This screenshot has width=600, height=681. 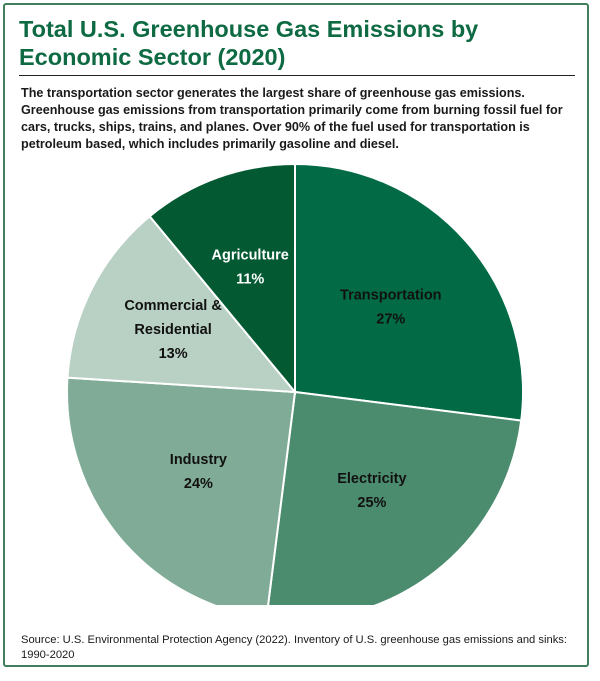 I want to click on pie-slice-transportation, so click(x=409, y=292).